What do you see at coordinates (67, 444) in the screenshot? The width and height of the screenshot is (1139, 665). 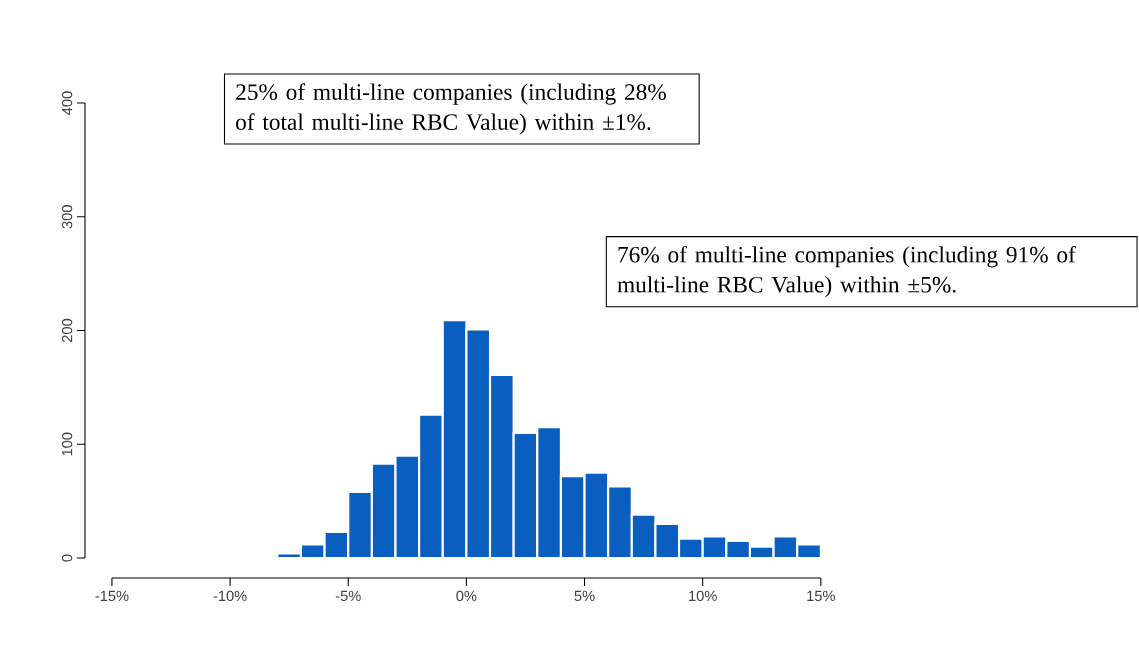 I see `y-tick-label: 100` at bounding box center [67, 444].